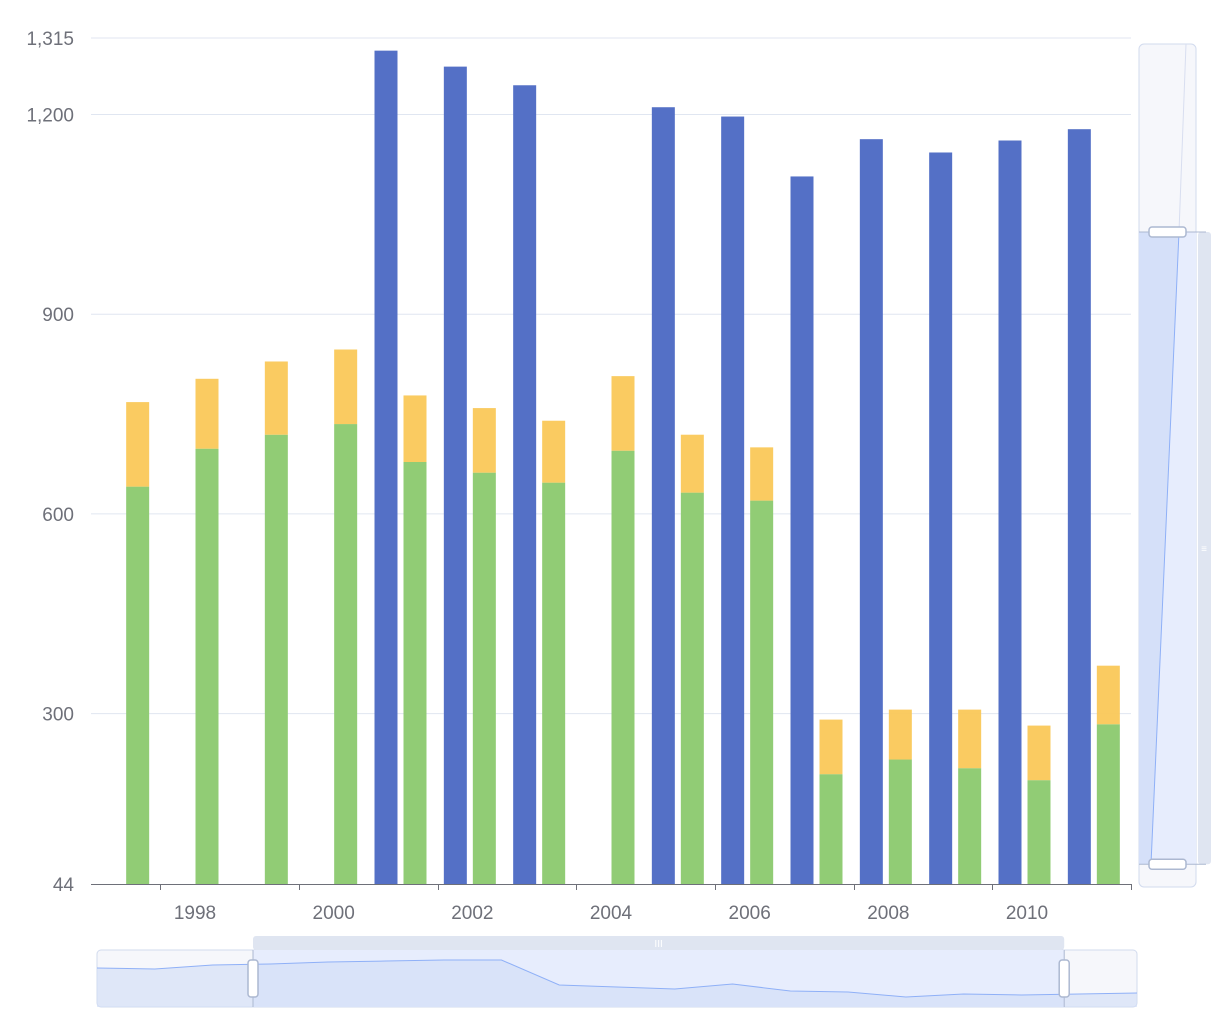 The height and width of the screenshot is (1026, 1226). Describe the element at coordinates (1182, 138) in the screenshot. I see `y-zoom-data-line-outside` at that location.